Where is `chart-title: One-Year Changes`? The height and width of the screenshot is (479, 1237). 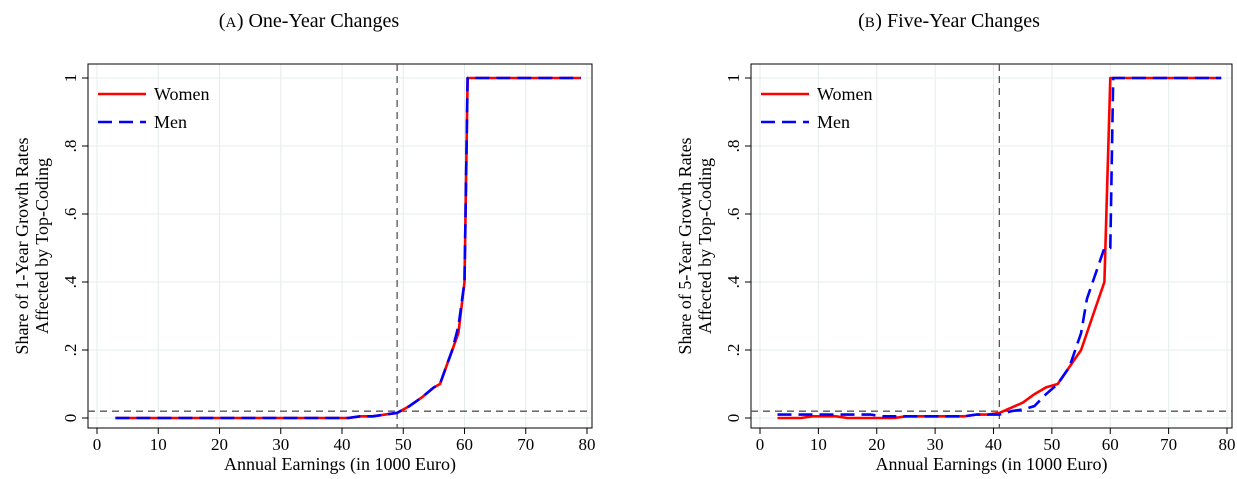 chart-title: One-Year Changes is located at coordinates (324, 21).